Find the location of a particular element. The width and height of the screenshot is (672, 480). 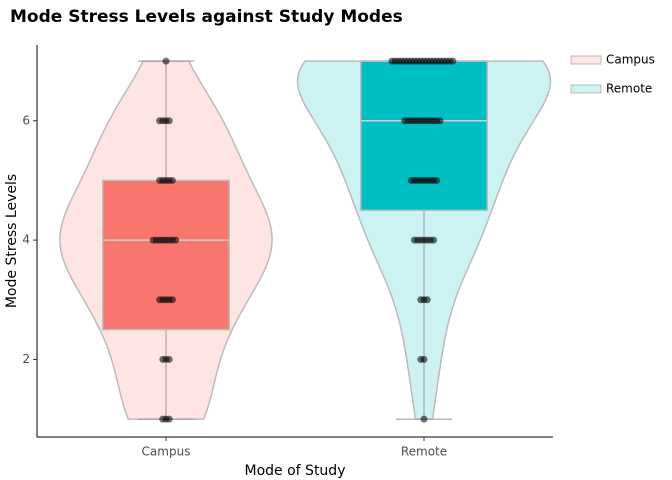

y-tick-label: 6 is located at coordinates (26, 120).